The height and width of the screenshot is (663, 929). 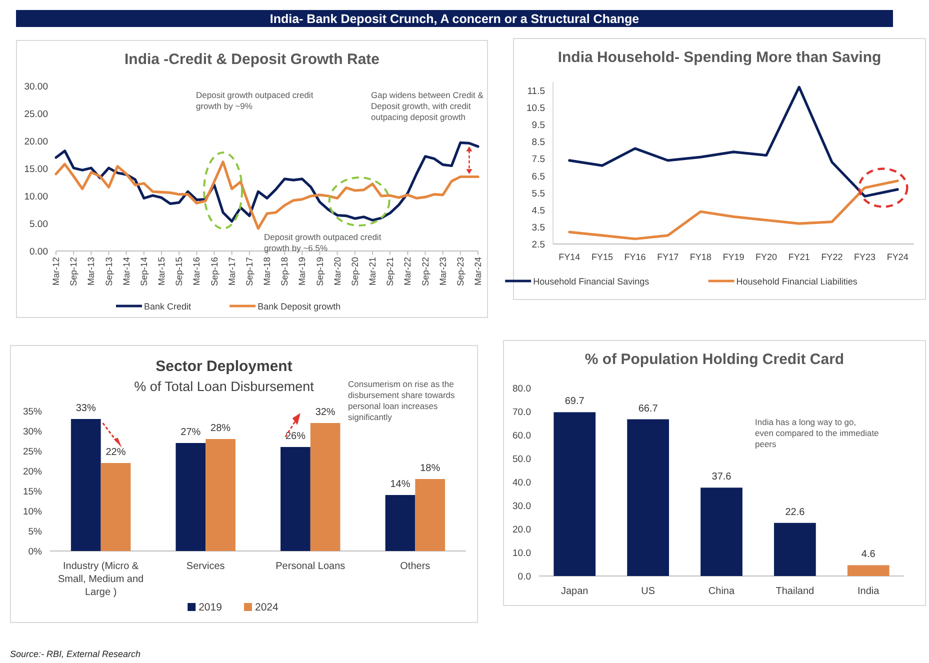 I want to click on x-tick-label: Industry (Micro & Small, Medium and Large ), so click(x=101, y=579).